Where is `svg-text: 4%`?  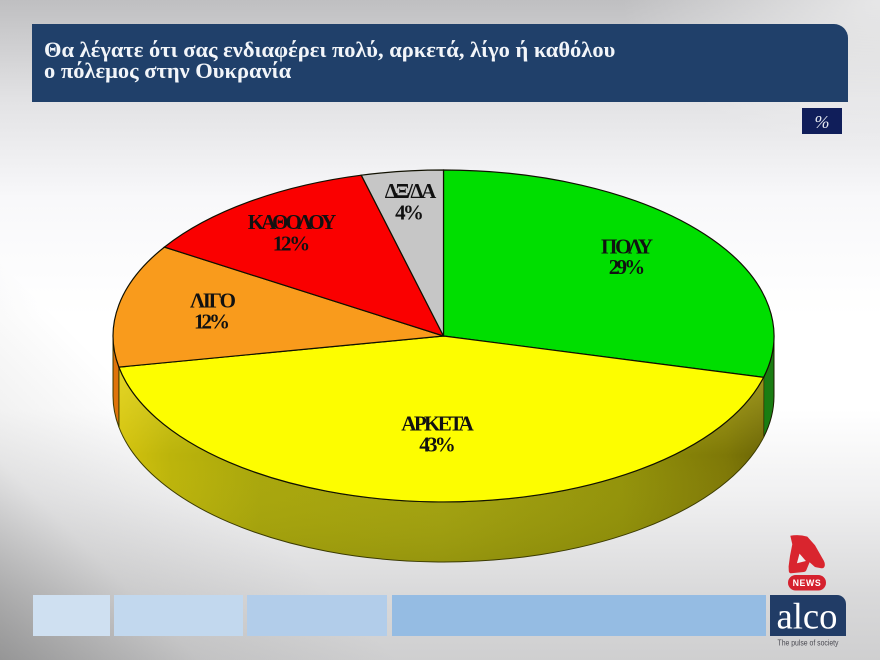 svg-text: 4% is located at coordinates (409, 213).